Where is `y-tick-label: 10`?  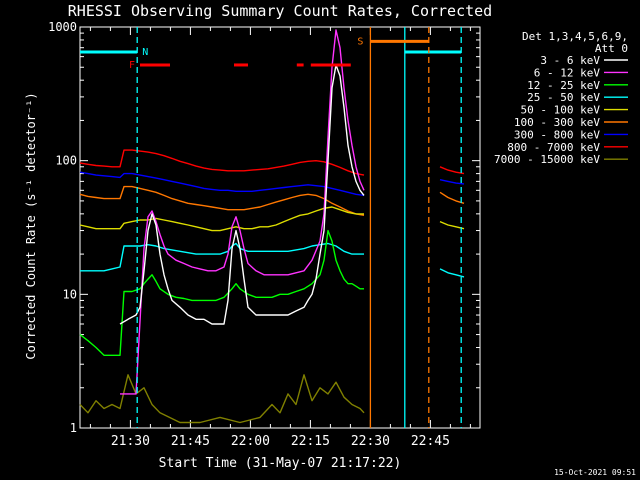 y-tick-label: 10 is located at coordinates (70, 294).